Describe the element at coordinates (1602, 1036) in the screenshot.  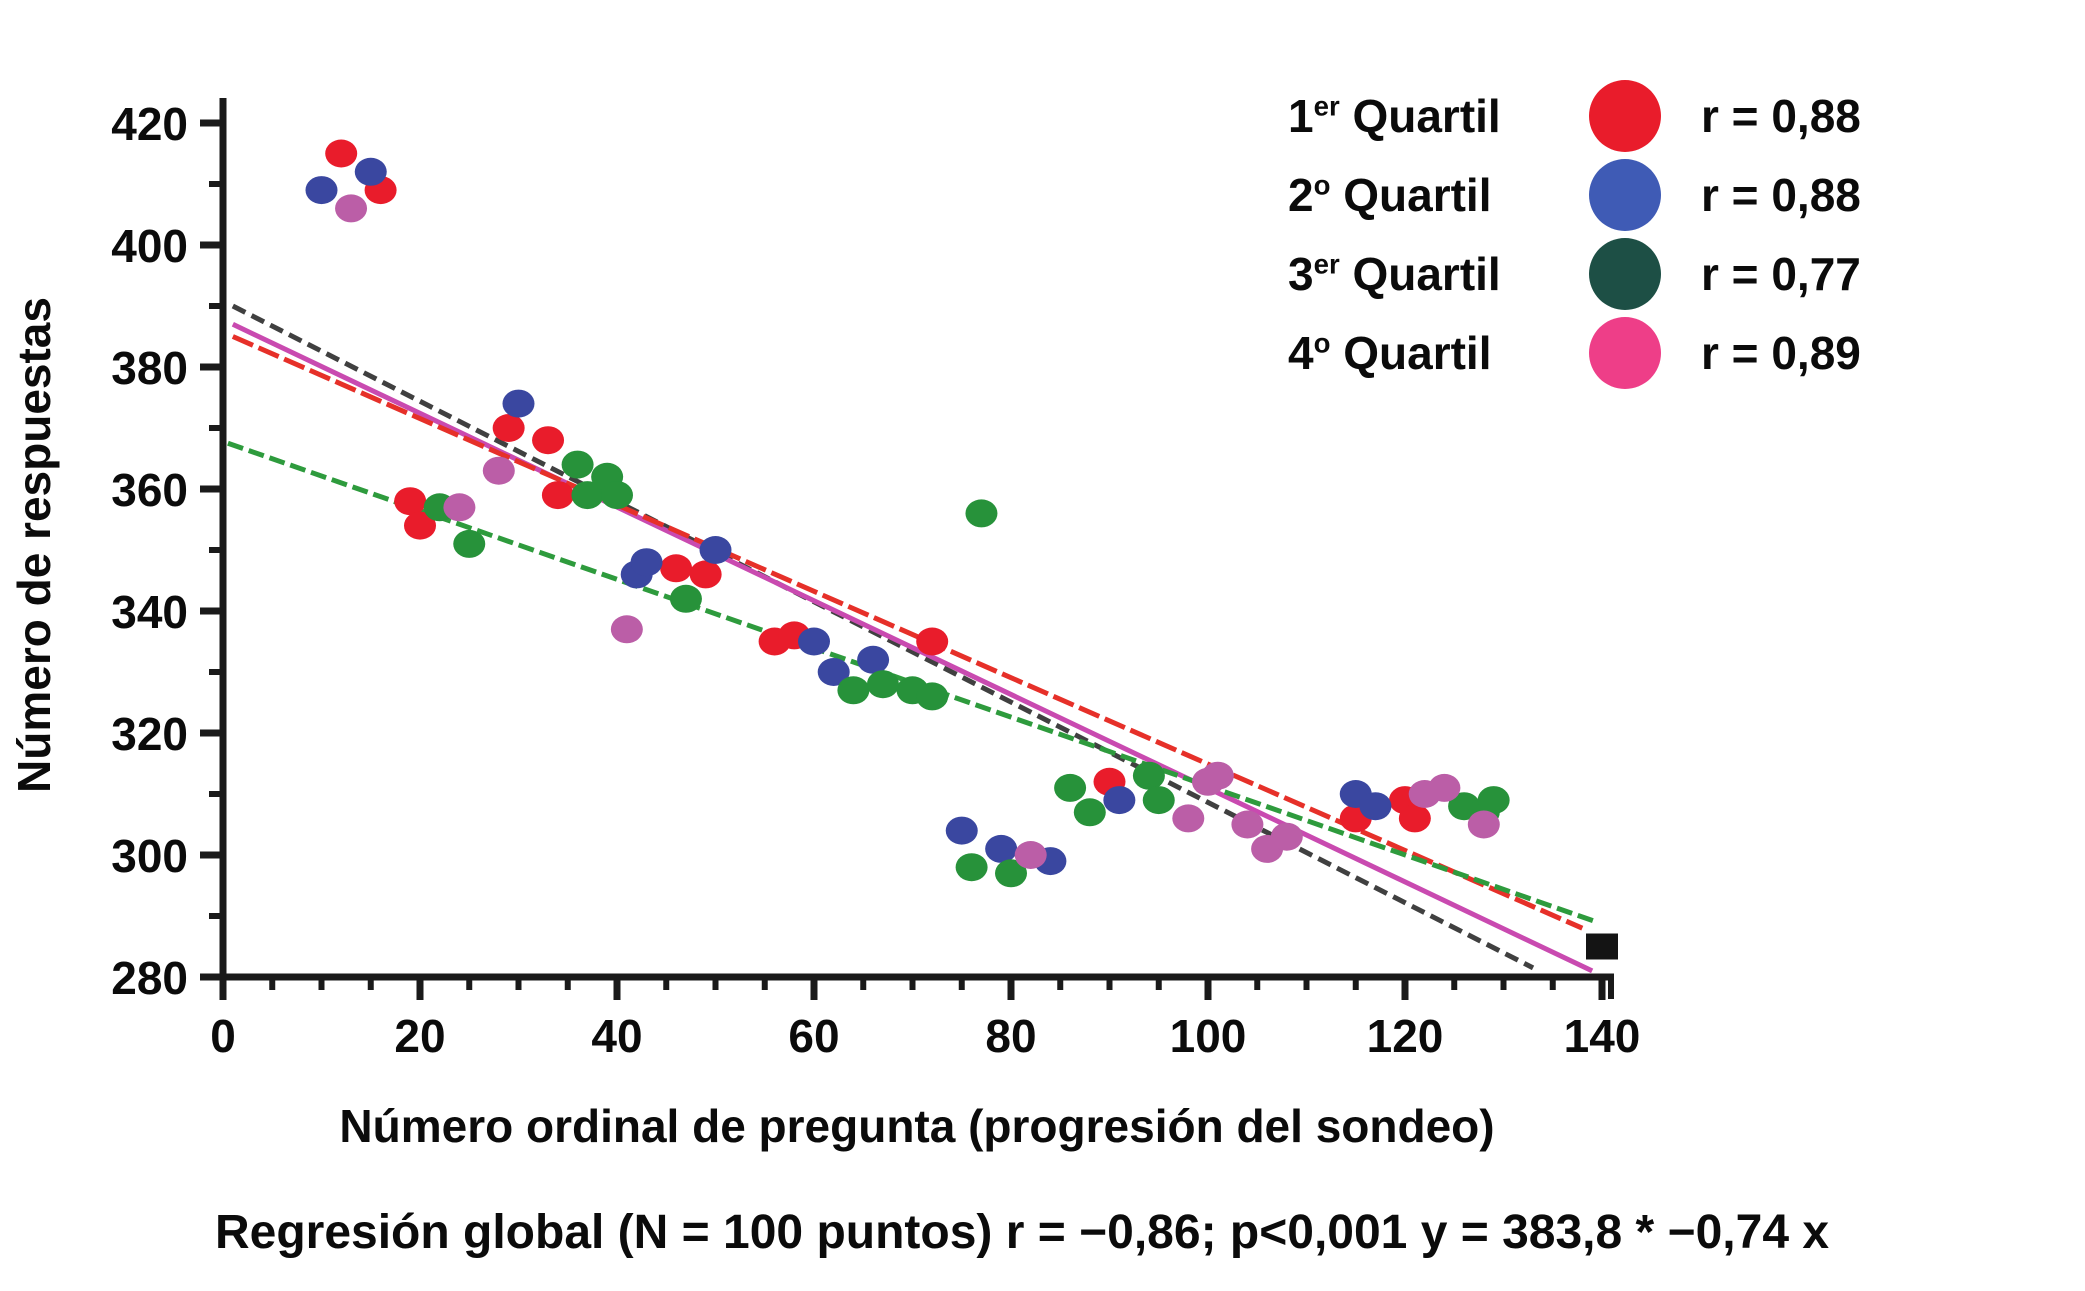
I see `x-tick-label: 140` at that location.